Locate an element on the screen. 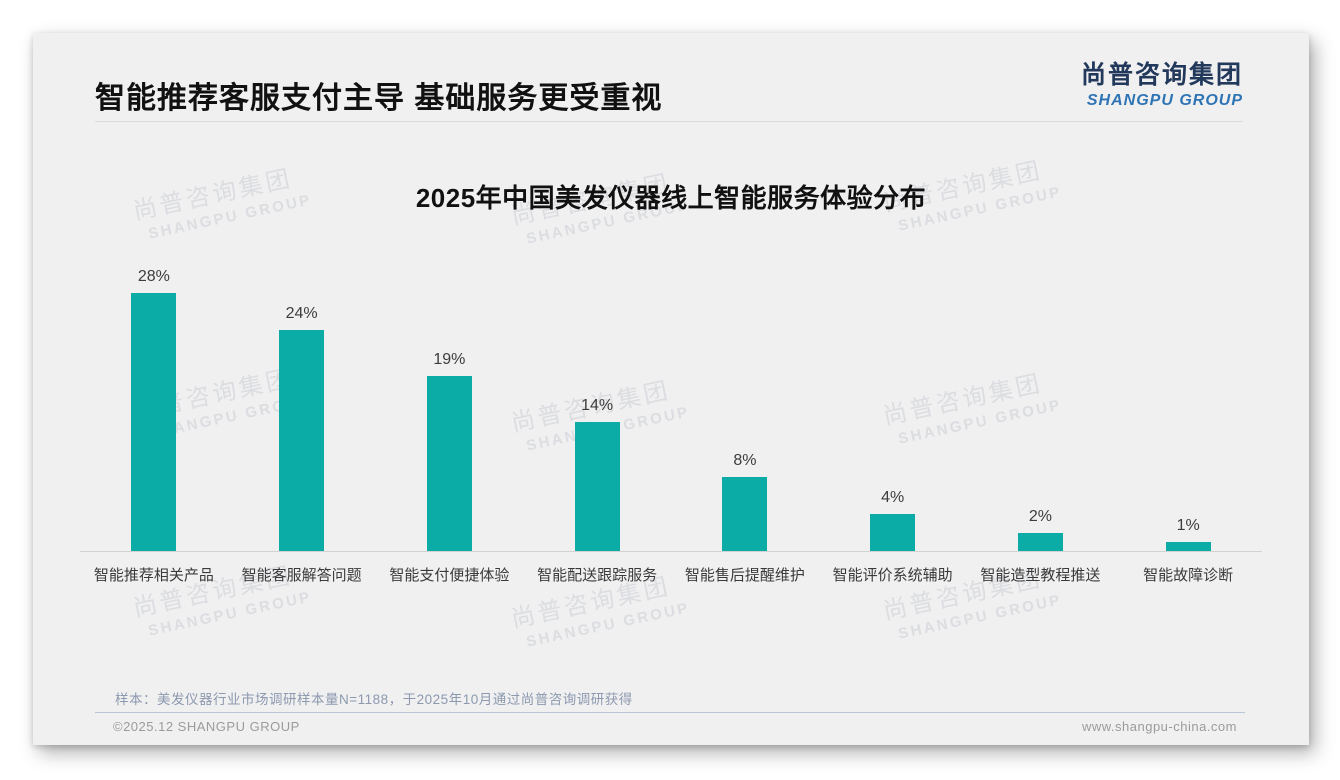  bar-column: 28% is located at coordinates (154, 409).